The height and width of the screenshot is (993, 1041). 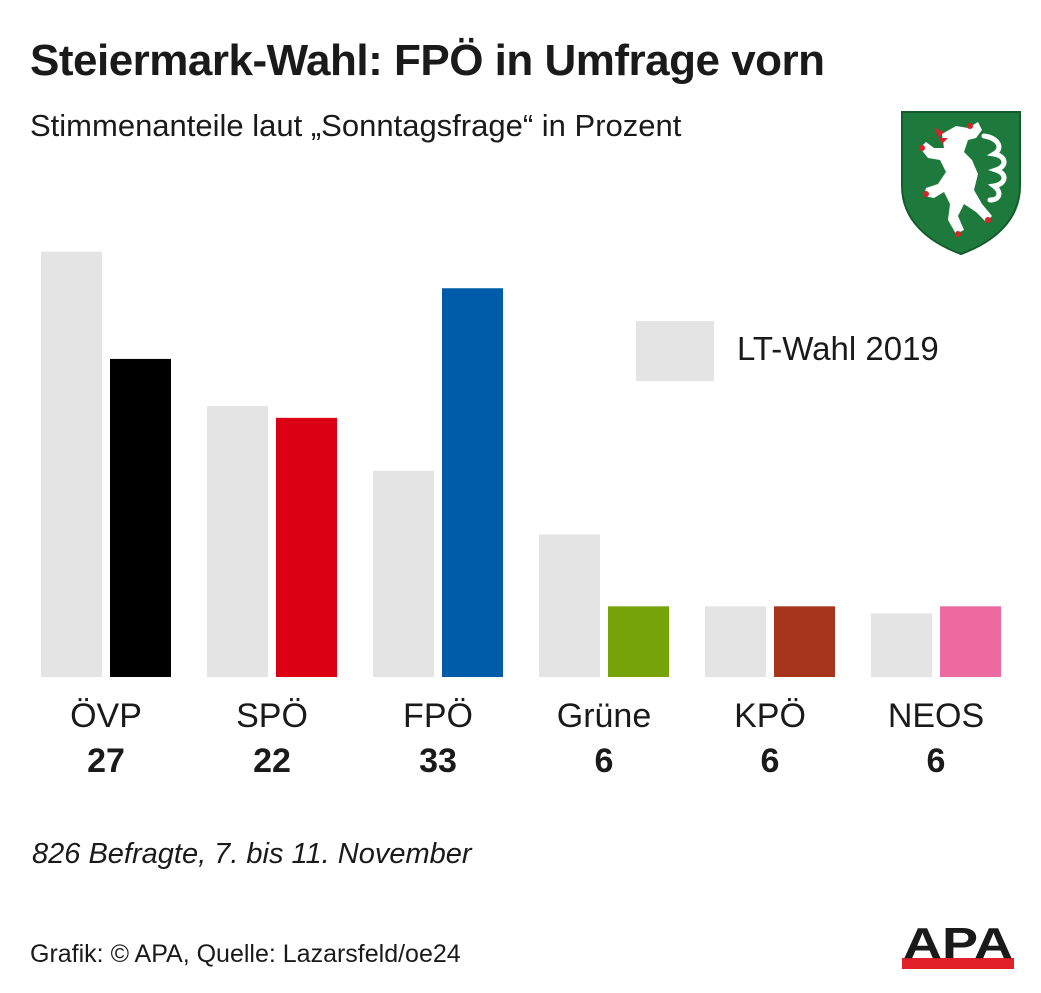 I want to click on bar-umfrage-neos, so click(x=970, y=641).